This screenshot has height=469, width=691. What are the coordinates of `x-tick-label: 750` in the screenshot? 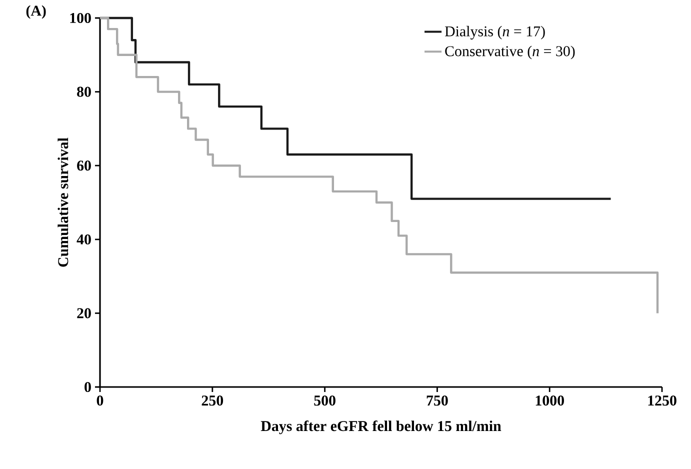 It's located at (437, 401).